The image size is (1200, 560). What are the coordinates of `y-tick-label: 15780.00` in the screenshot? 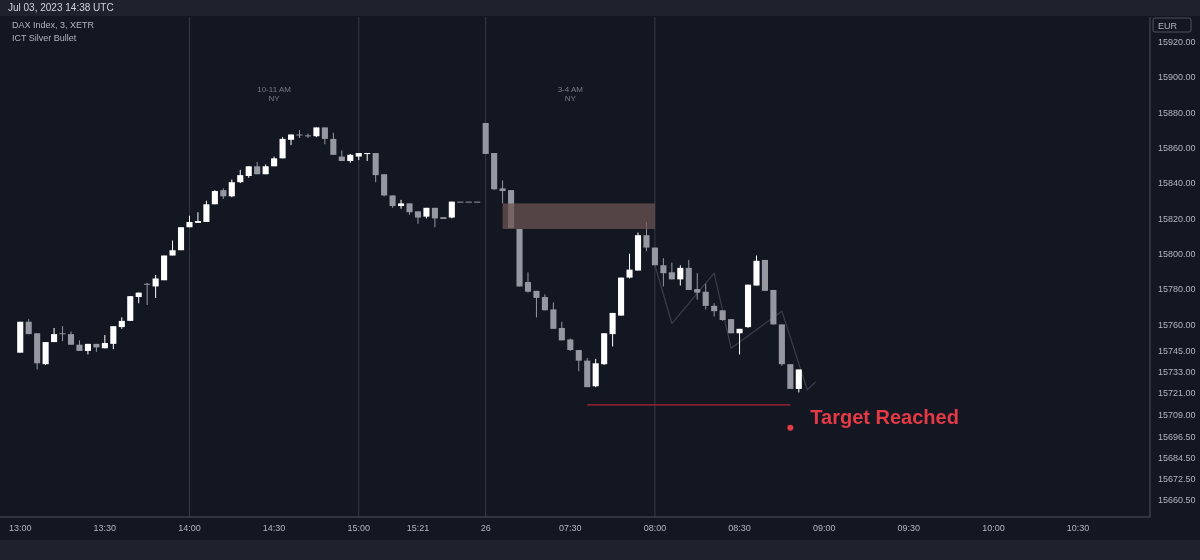 It's located at (1177, 289).